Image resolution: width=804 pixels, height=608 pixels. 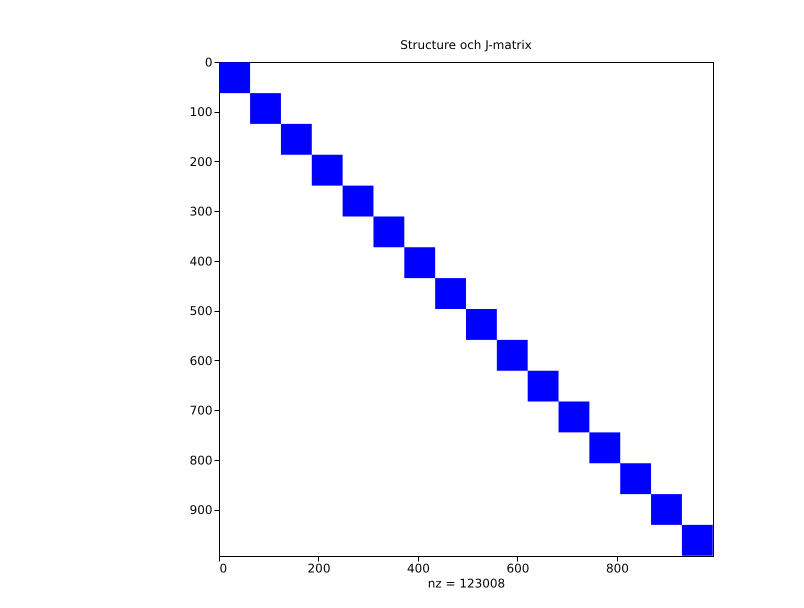 What do you see at coordinates (201, 311) in the screenshot?
I see `y-tick-label: 500` at bounding box center [201, 311].